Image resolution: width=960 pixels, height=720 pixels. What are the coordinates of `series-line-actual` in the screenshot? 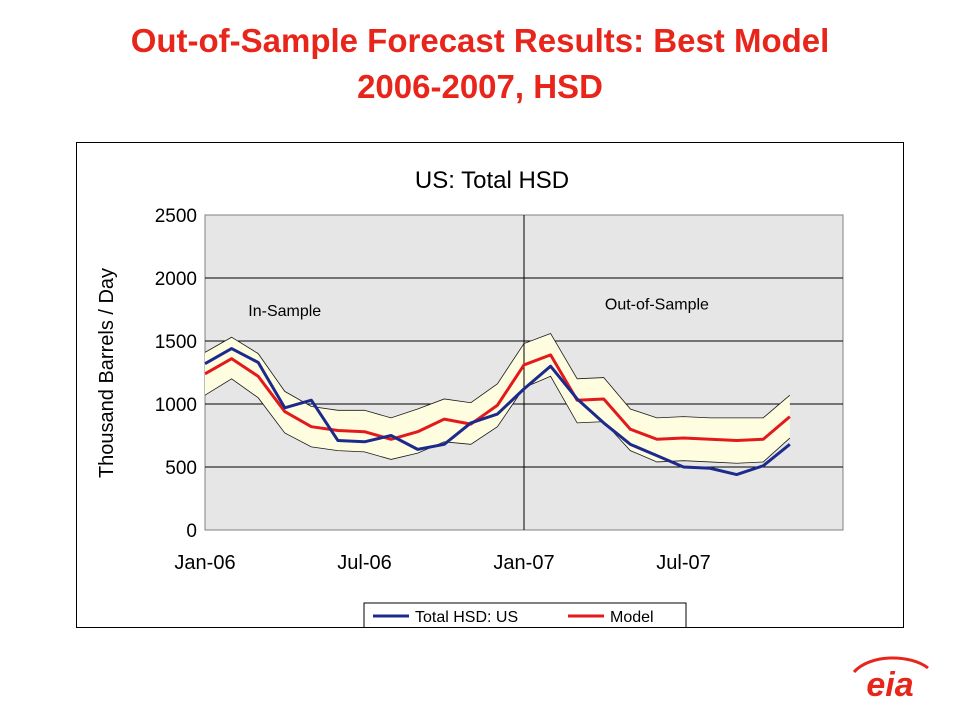 It's located at (497, 412).